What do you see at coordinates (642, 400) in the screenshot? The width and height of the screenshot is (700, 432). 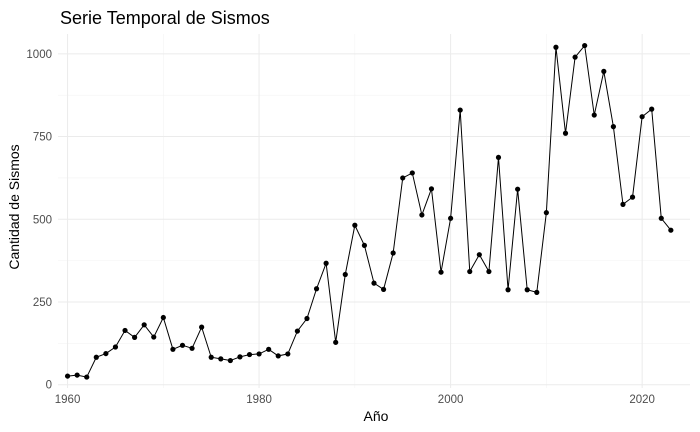 I see `x-tick-label: 2020` at bounding box center [642, 400].